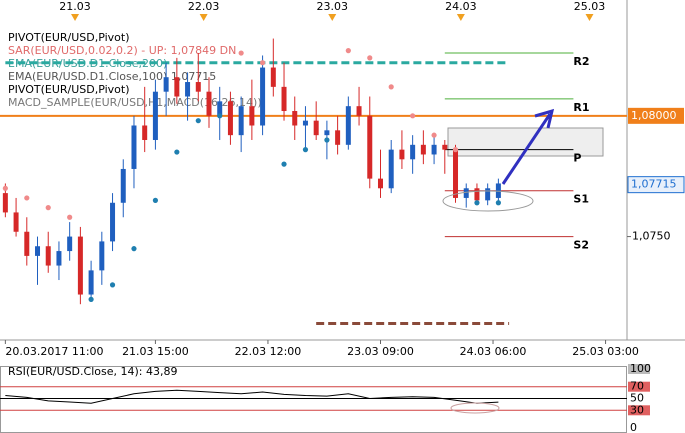 This screenshot has height=433, width=685. I want to click on rsi-tick-label: 0, so click(633, 427).